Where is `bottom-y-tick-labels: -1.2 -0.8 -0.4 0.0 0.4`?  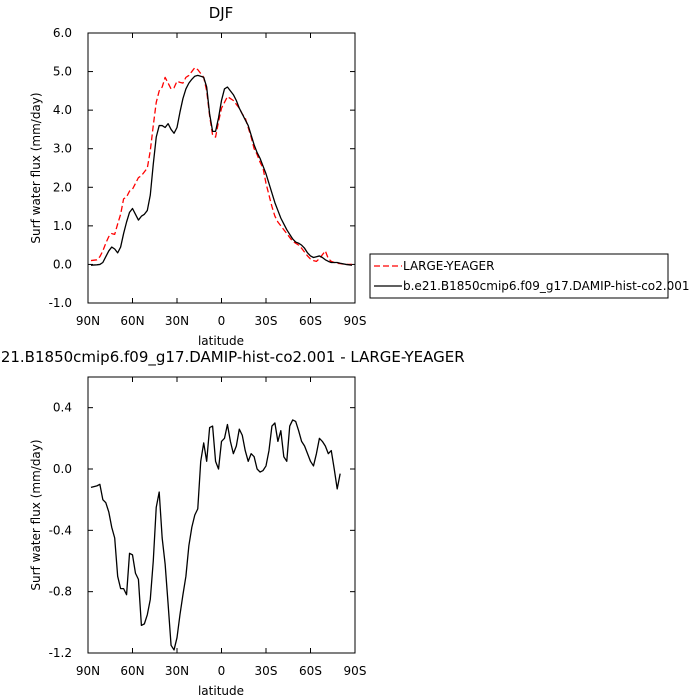 bottom-y-tick-labels: -1.2 -0.8 -0.4 0.0 0.4 is located at coordinates (60, 530).